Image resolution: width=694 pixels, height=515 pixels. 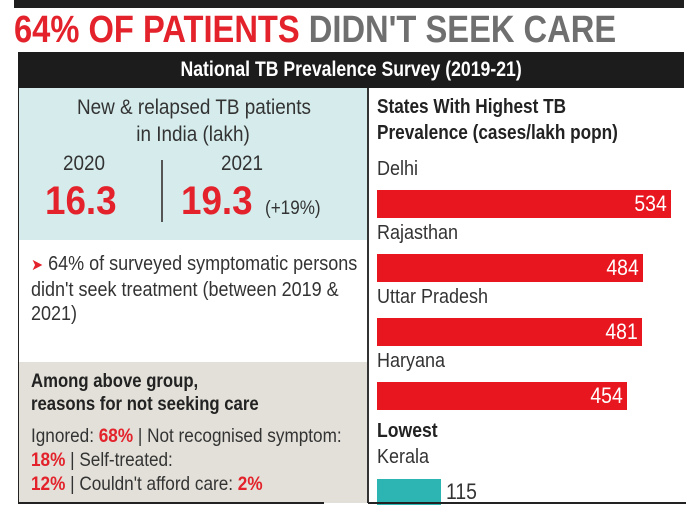 What do you see at coordinates (250, 484) in the screenshot?
I see `reason-value: 2%` at bounding box center [250, 484].